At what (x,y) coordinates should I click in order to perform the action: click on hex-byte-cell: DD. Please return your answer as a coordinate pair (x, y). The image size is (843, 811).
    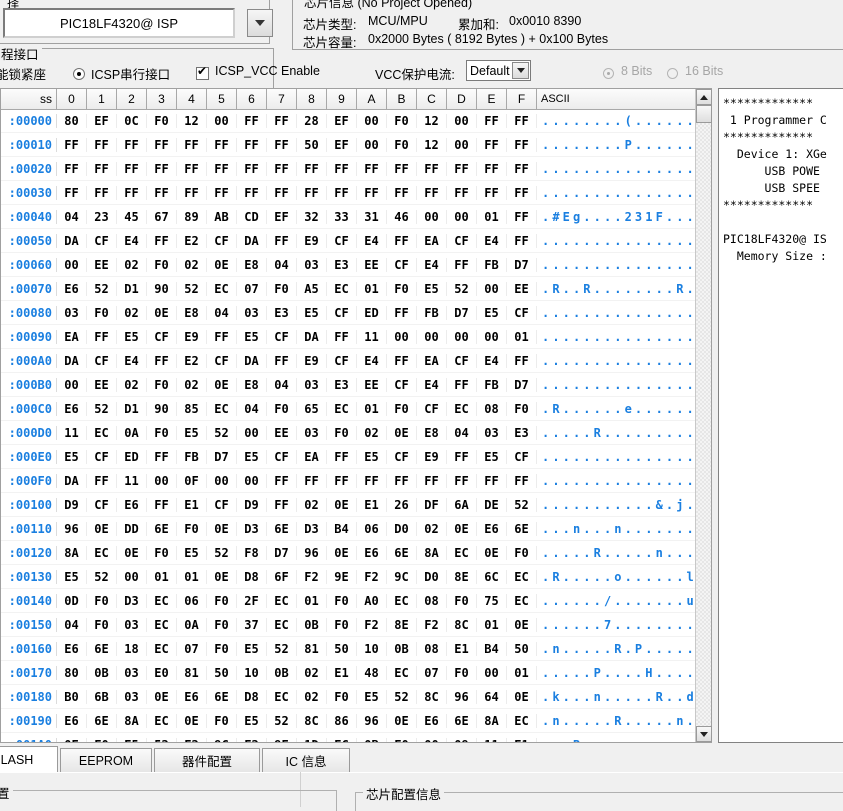
    Looking at the image, I should click on (132, 528).